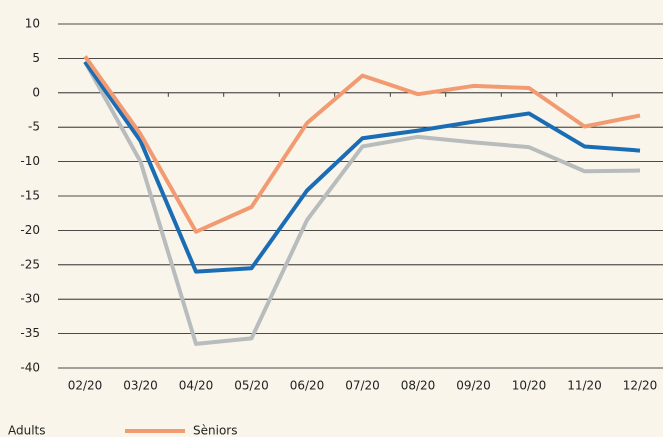  I want to click on x-tick-label: 02/20, so click(85, 386).